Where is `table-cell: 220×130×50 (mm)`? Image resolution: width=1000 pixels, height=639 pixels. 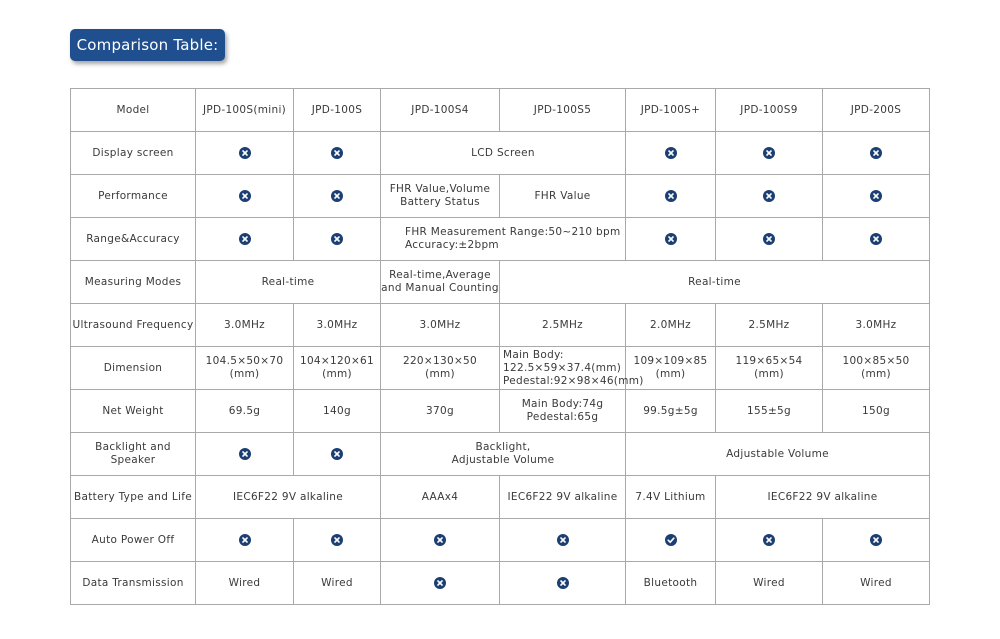 table-cell: 220×130×50 (mm) is located at coordinates (440, 368).